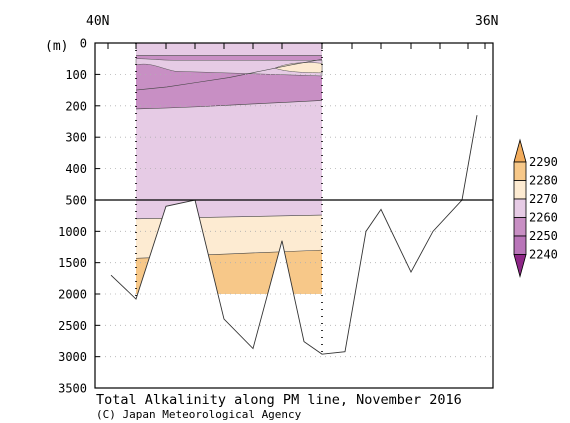 Image resolution: width=570 pixels, height=423 pixels. What do you see at coordinates (535, 208) in the screenshot?
I see `colorbar: 2240 2250 2260 2270 2280 2290` at bounding box center [535, 208].